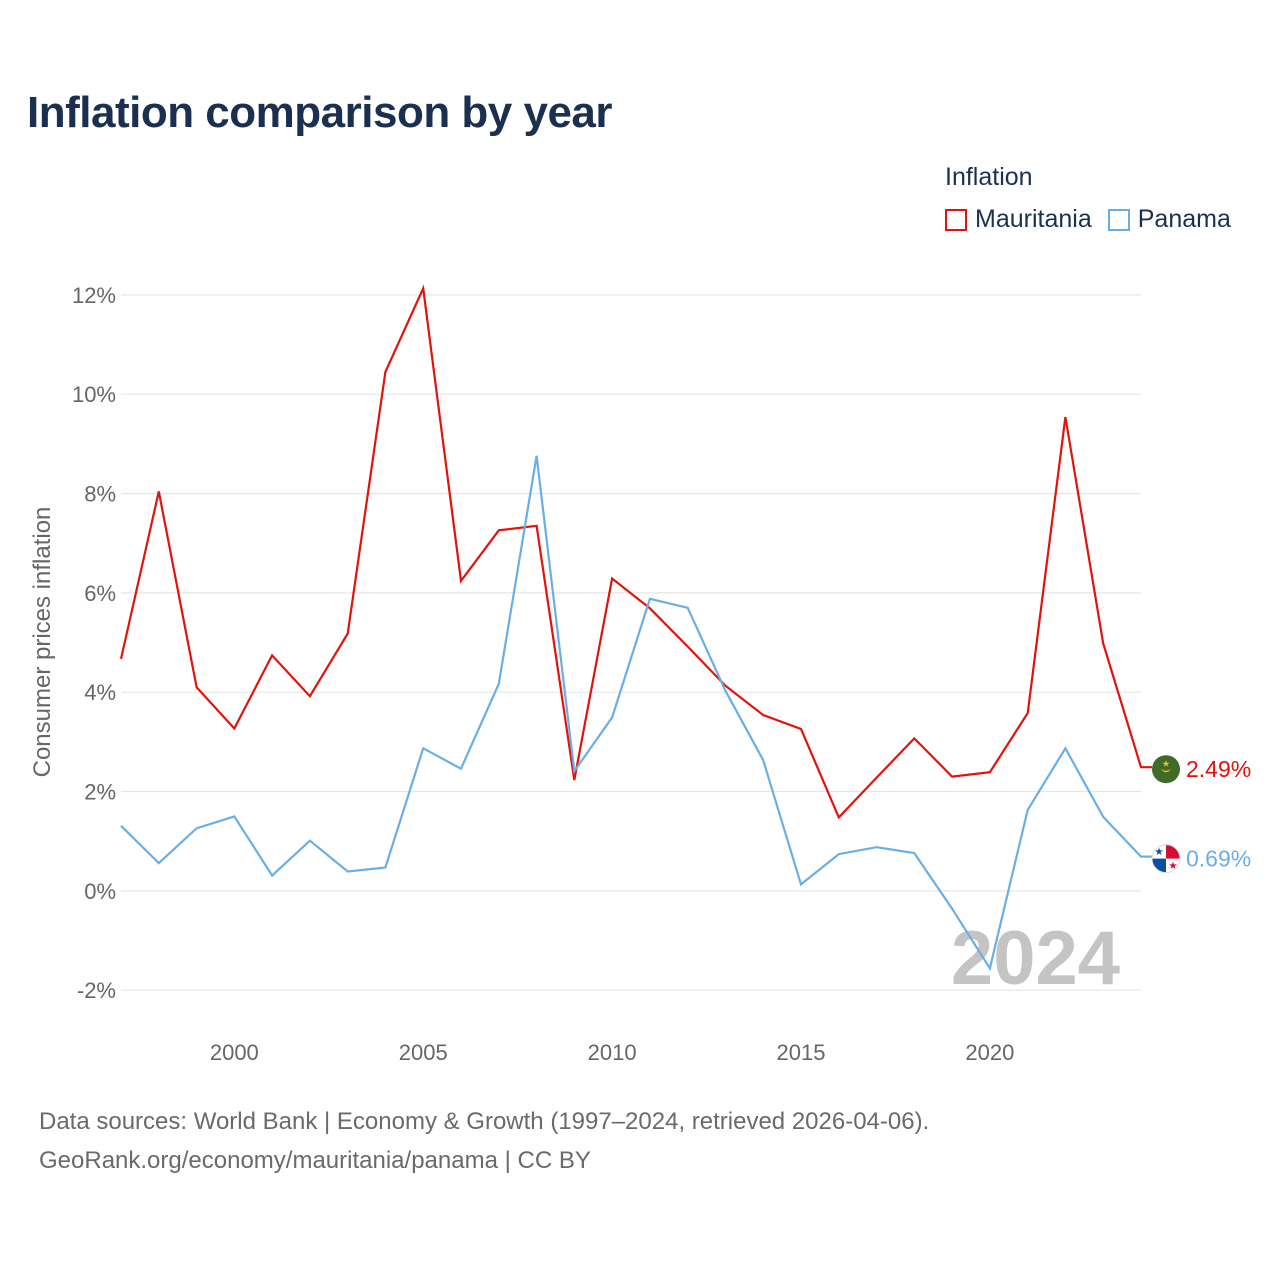  Describe the element at coordinates (100, 494) in the screenshot. I see `y-tick-label: 8%` at that location.